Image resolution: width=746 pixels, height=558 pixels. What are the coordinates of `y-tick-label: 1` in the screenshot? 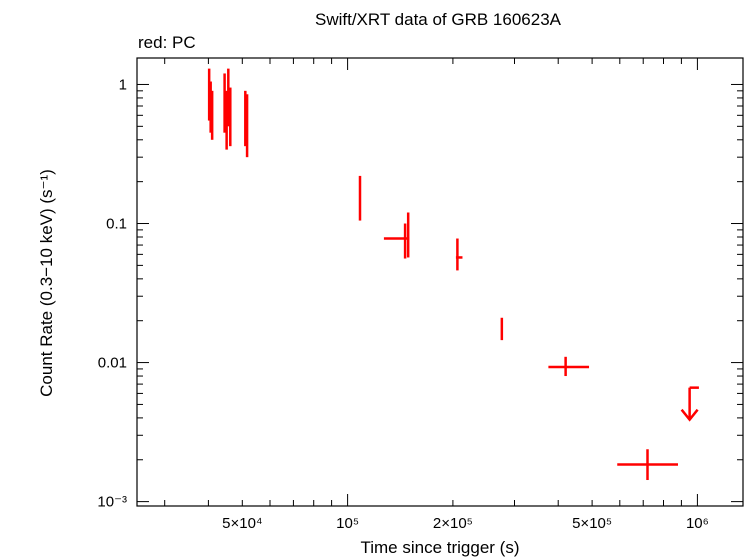 It's located at (123, 84).